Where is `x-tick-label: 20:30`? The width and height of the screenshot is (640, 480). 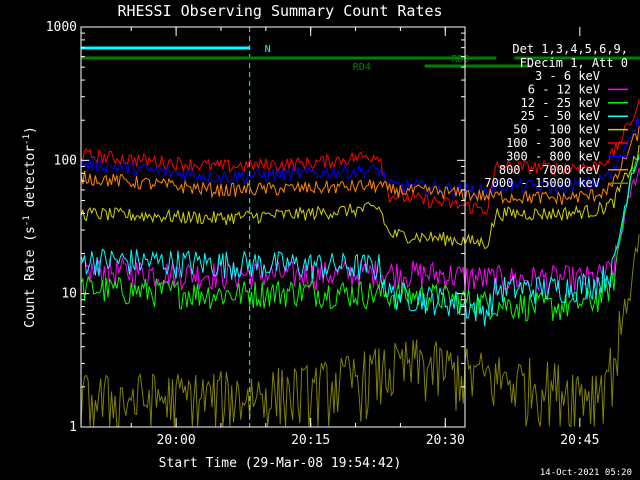 x-tick-label: 20:30 is located at coordinates (445, 440).